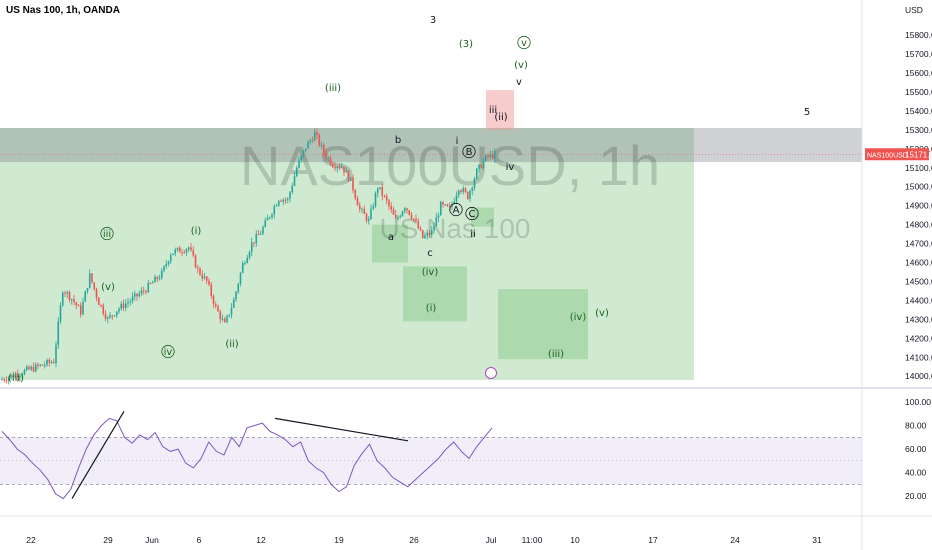 The height and width of the screenshot is (550, 932). What do you see at coordinates (457, 141) in the screenshot?
I see `wave-label: i` at bounding box center [457, 141].